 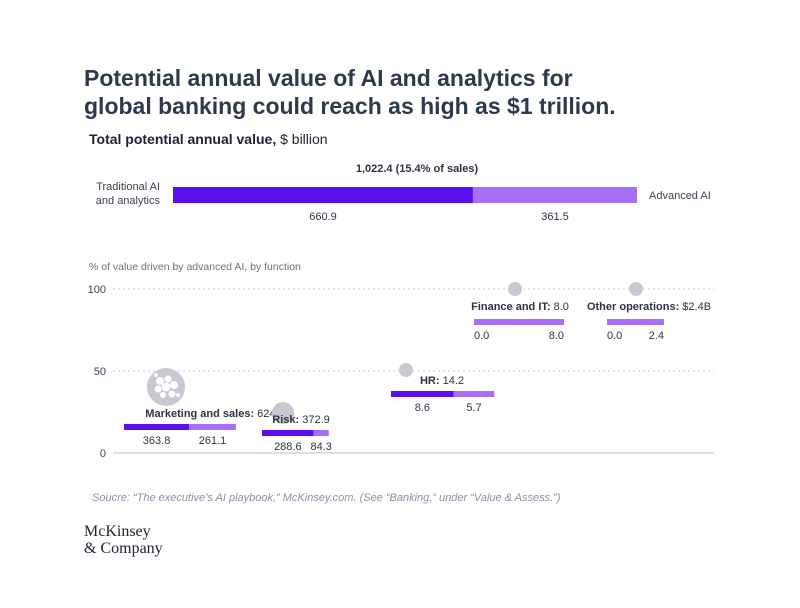 I want to click on risk-bar-traditional, so click(x=288, y=433).